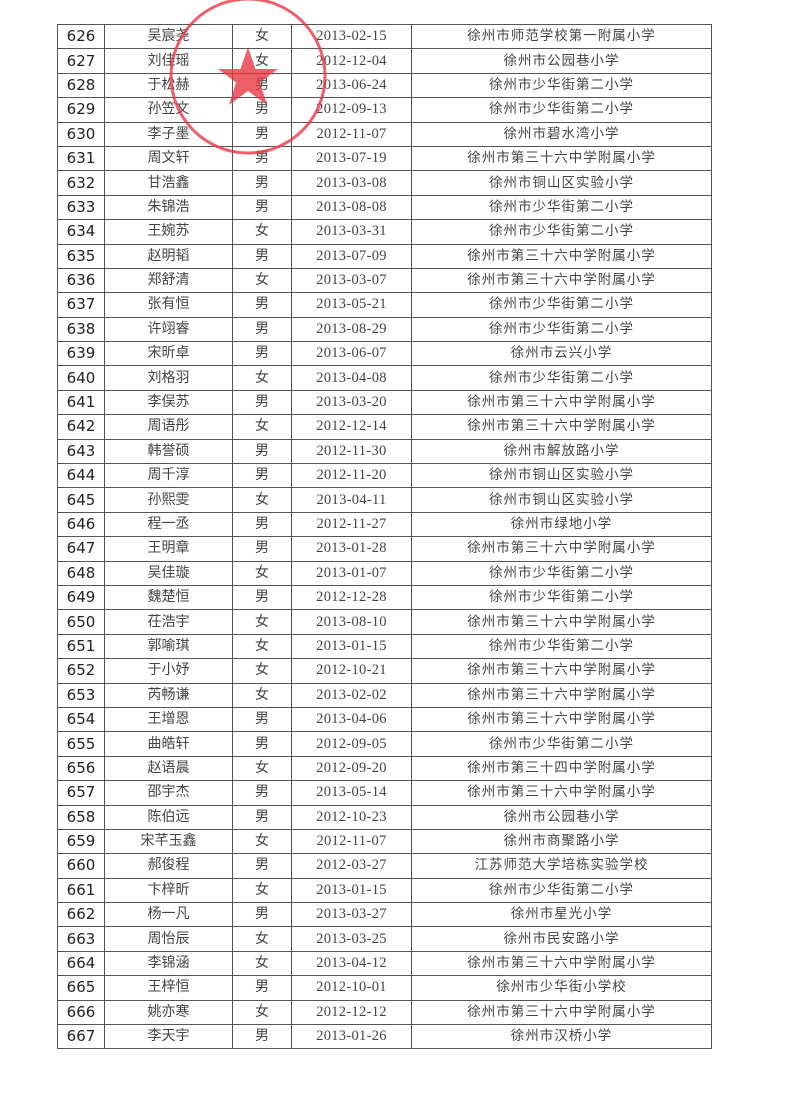  I want to click on row-number: 655, so click(81, 744).